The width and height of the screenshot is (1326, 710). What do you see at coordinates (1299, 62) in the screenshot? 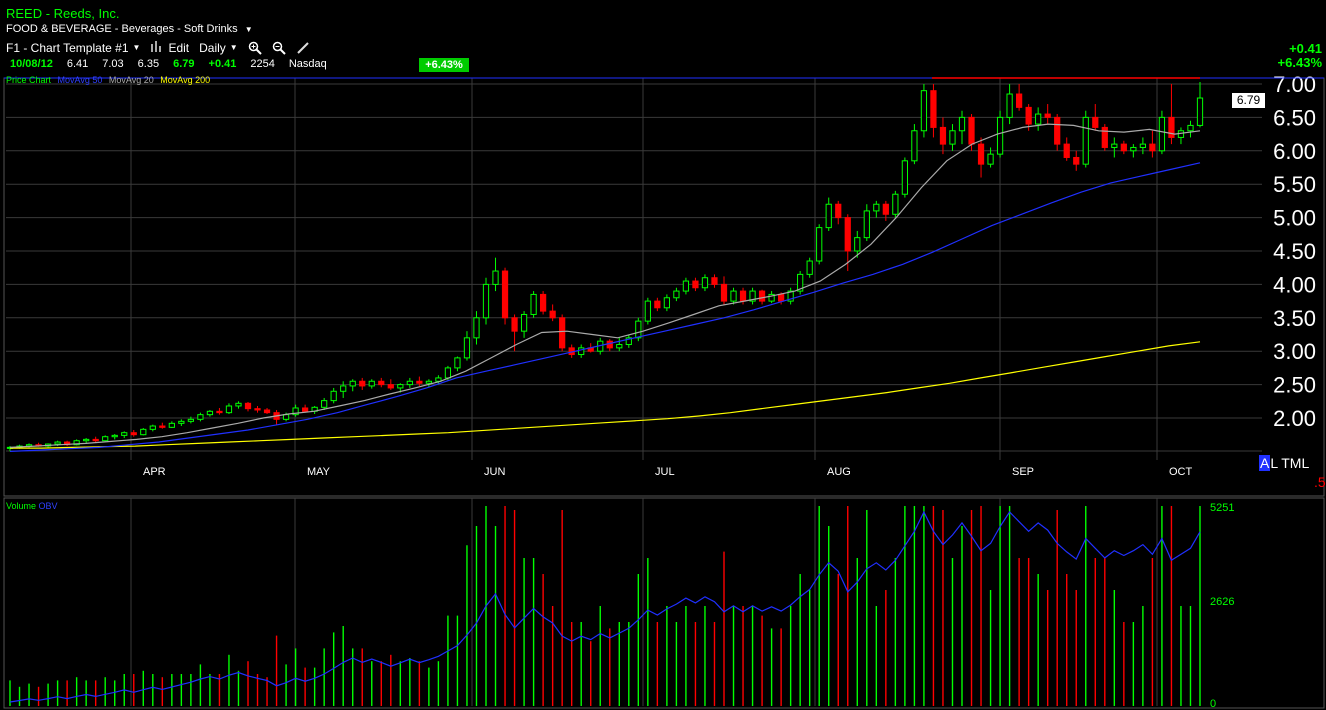
I see `right-change-pct: +6.43%` at bounding box center [1299, 62].